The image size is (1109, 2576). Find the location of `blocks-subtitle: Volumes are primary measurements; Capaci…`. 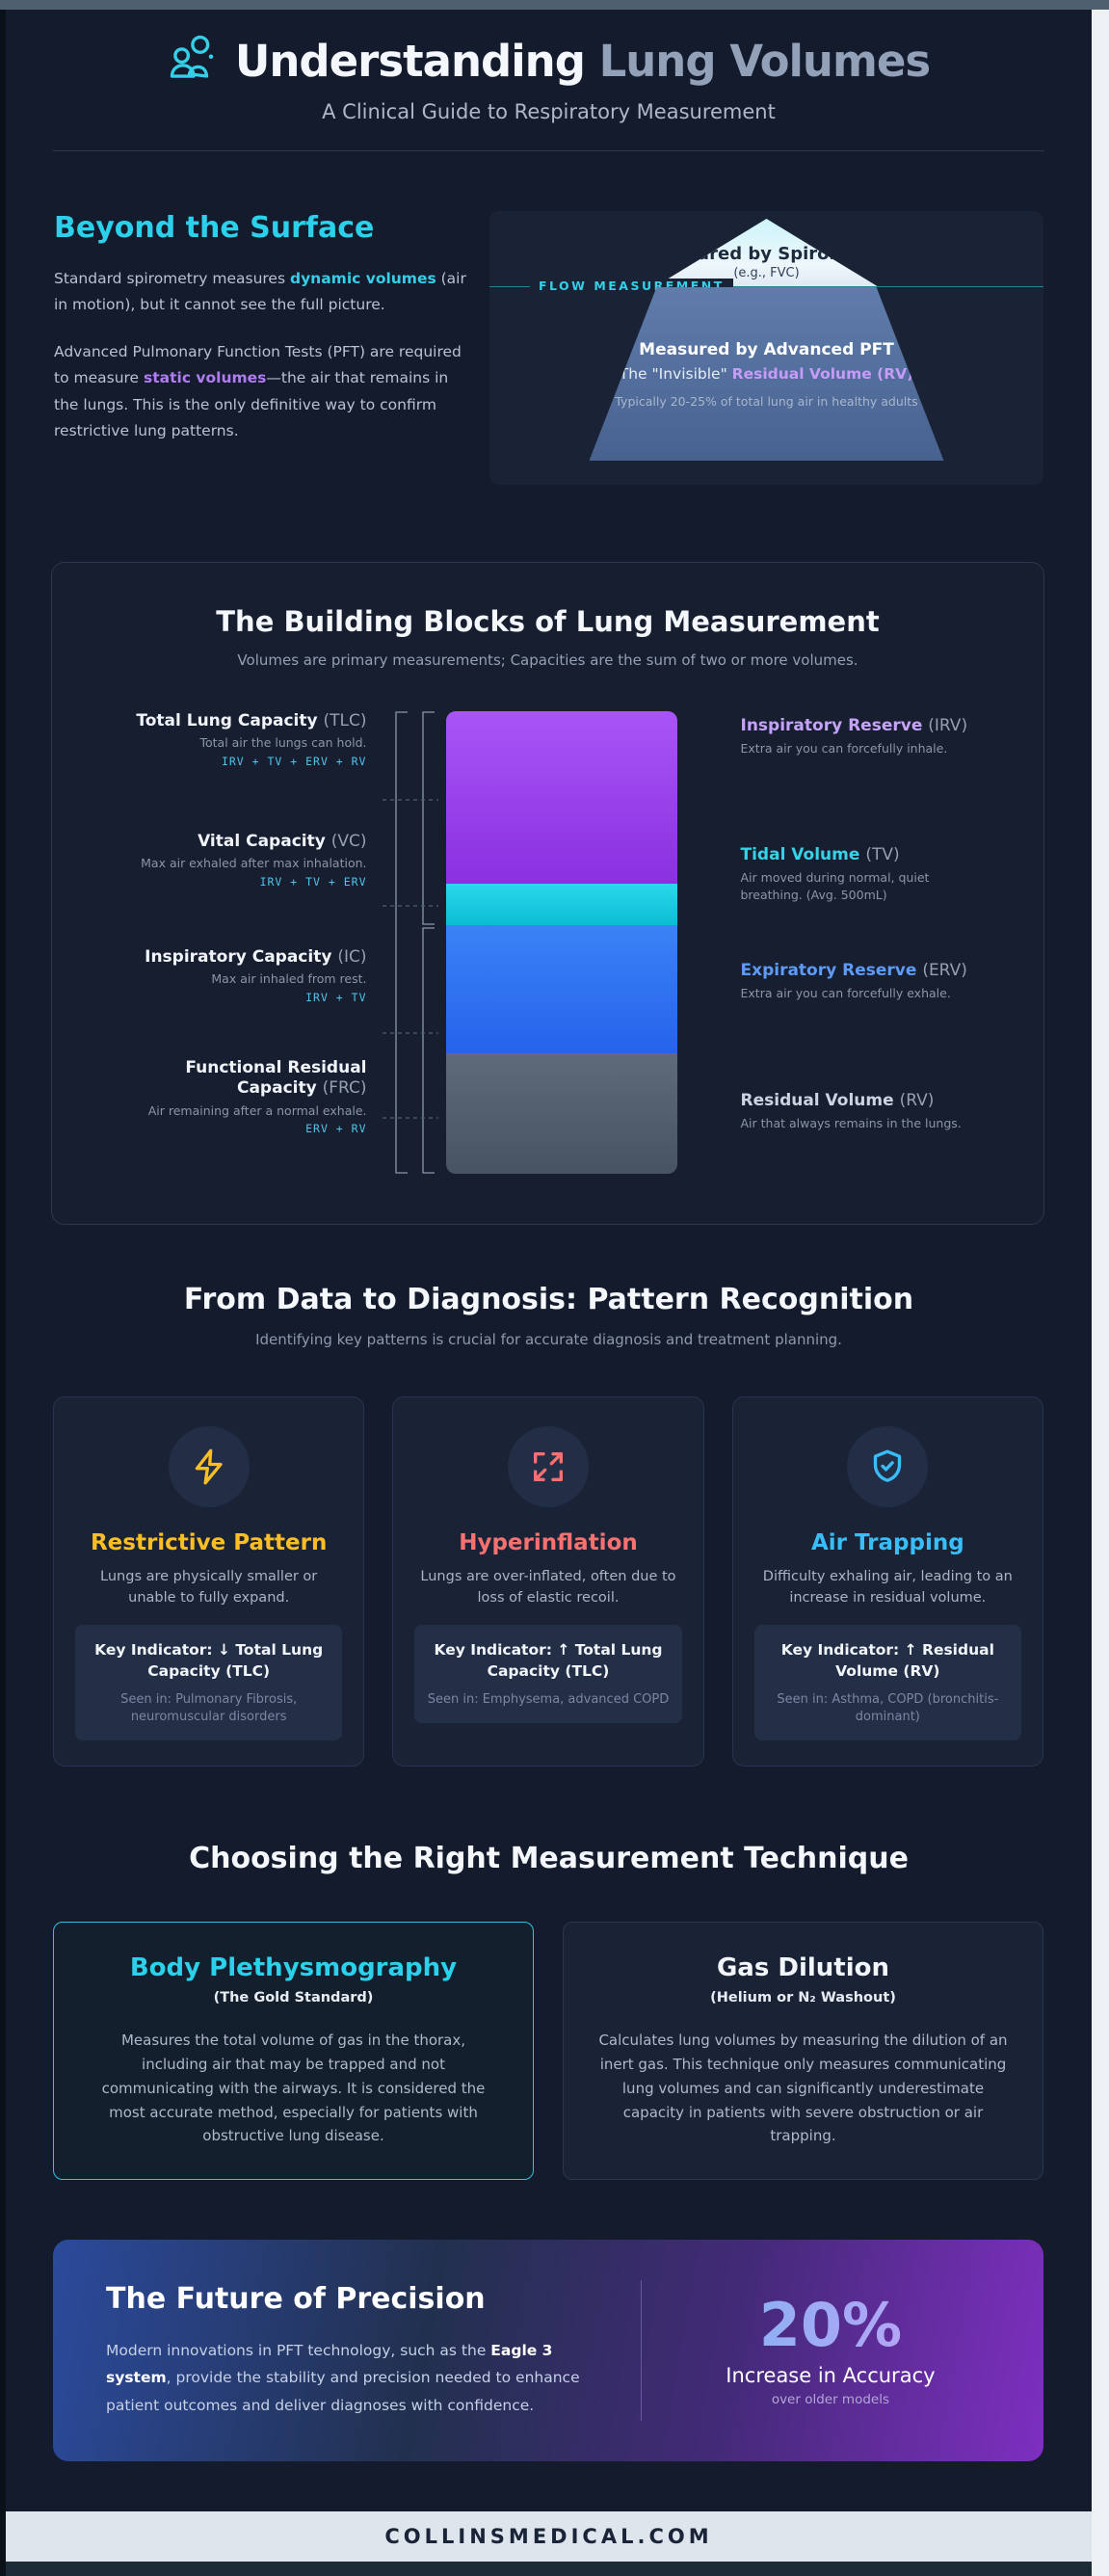

blocks-subtitle: Volumes are primary measurements; Capaci… is located at coordinates (547, 660).